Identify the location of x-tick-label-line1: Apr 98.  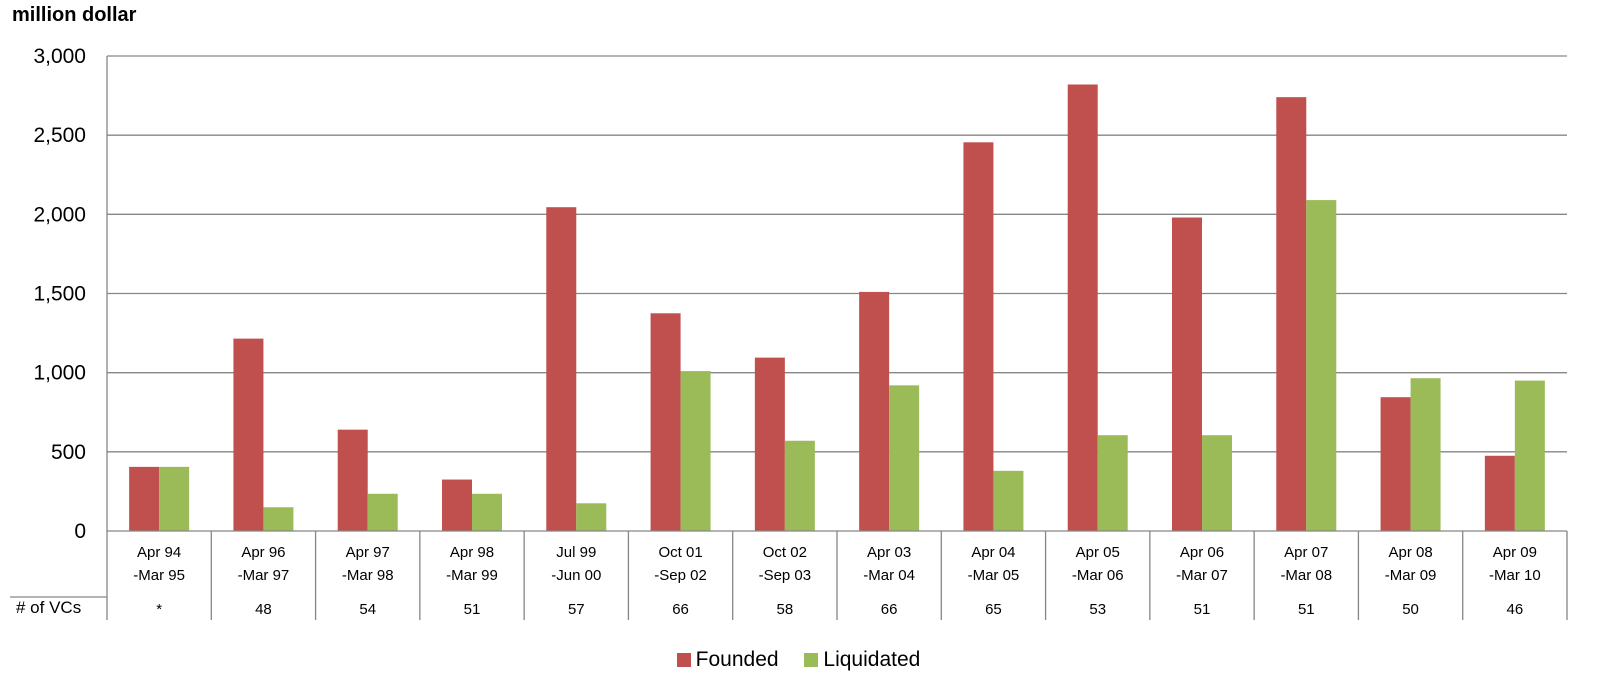
(472, 552).